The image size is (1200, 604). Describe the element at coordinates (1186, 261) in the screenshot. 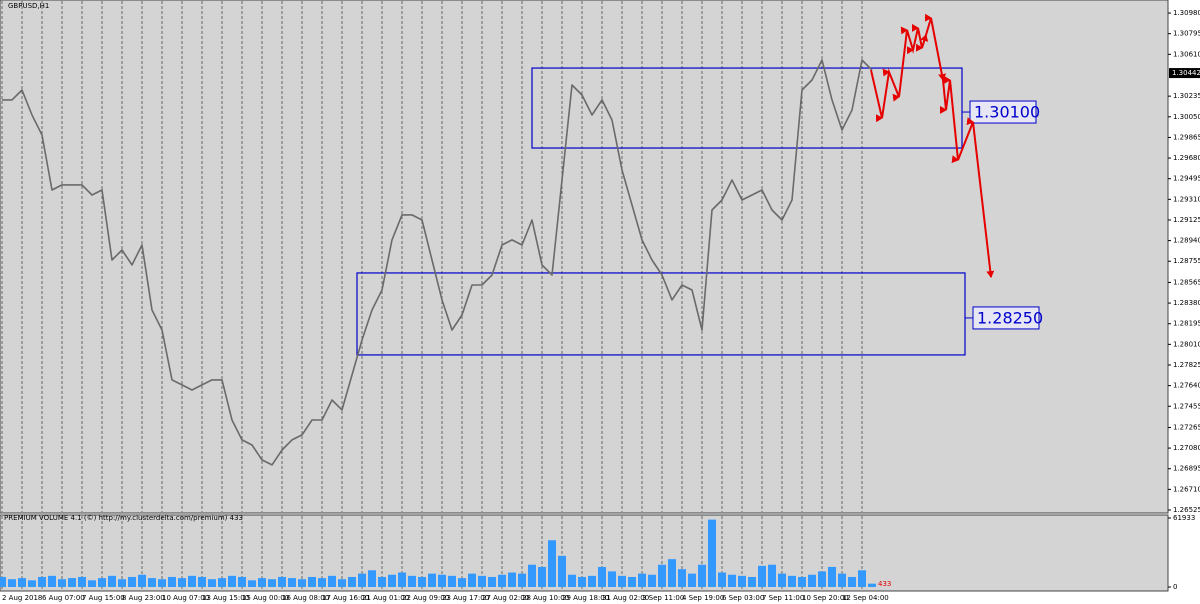

I see `y-tick-label: 1.28755` at that location.